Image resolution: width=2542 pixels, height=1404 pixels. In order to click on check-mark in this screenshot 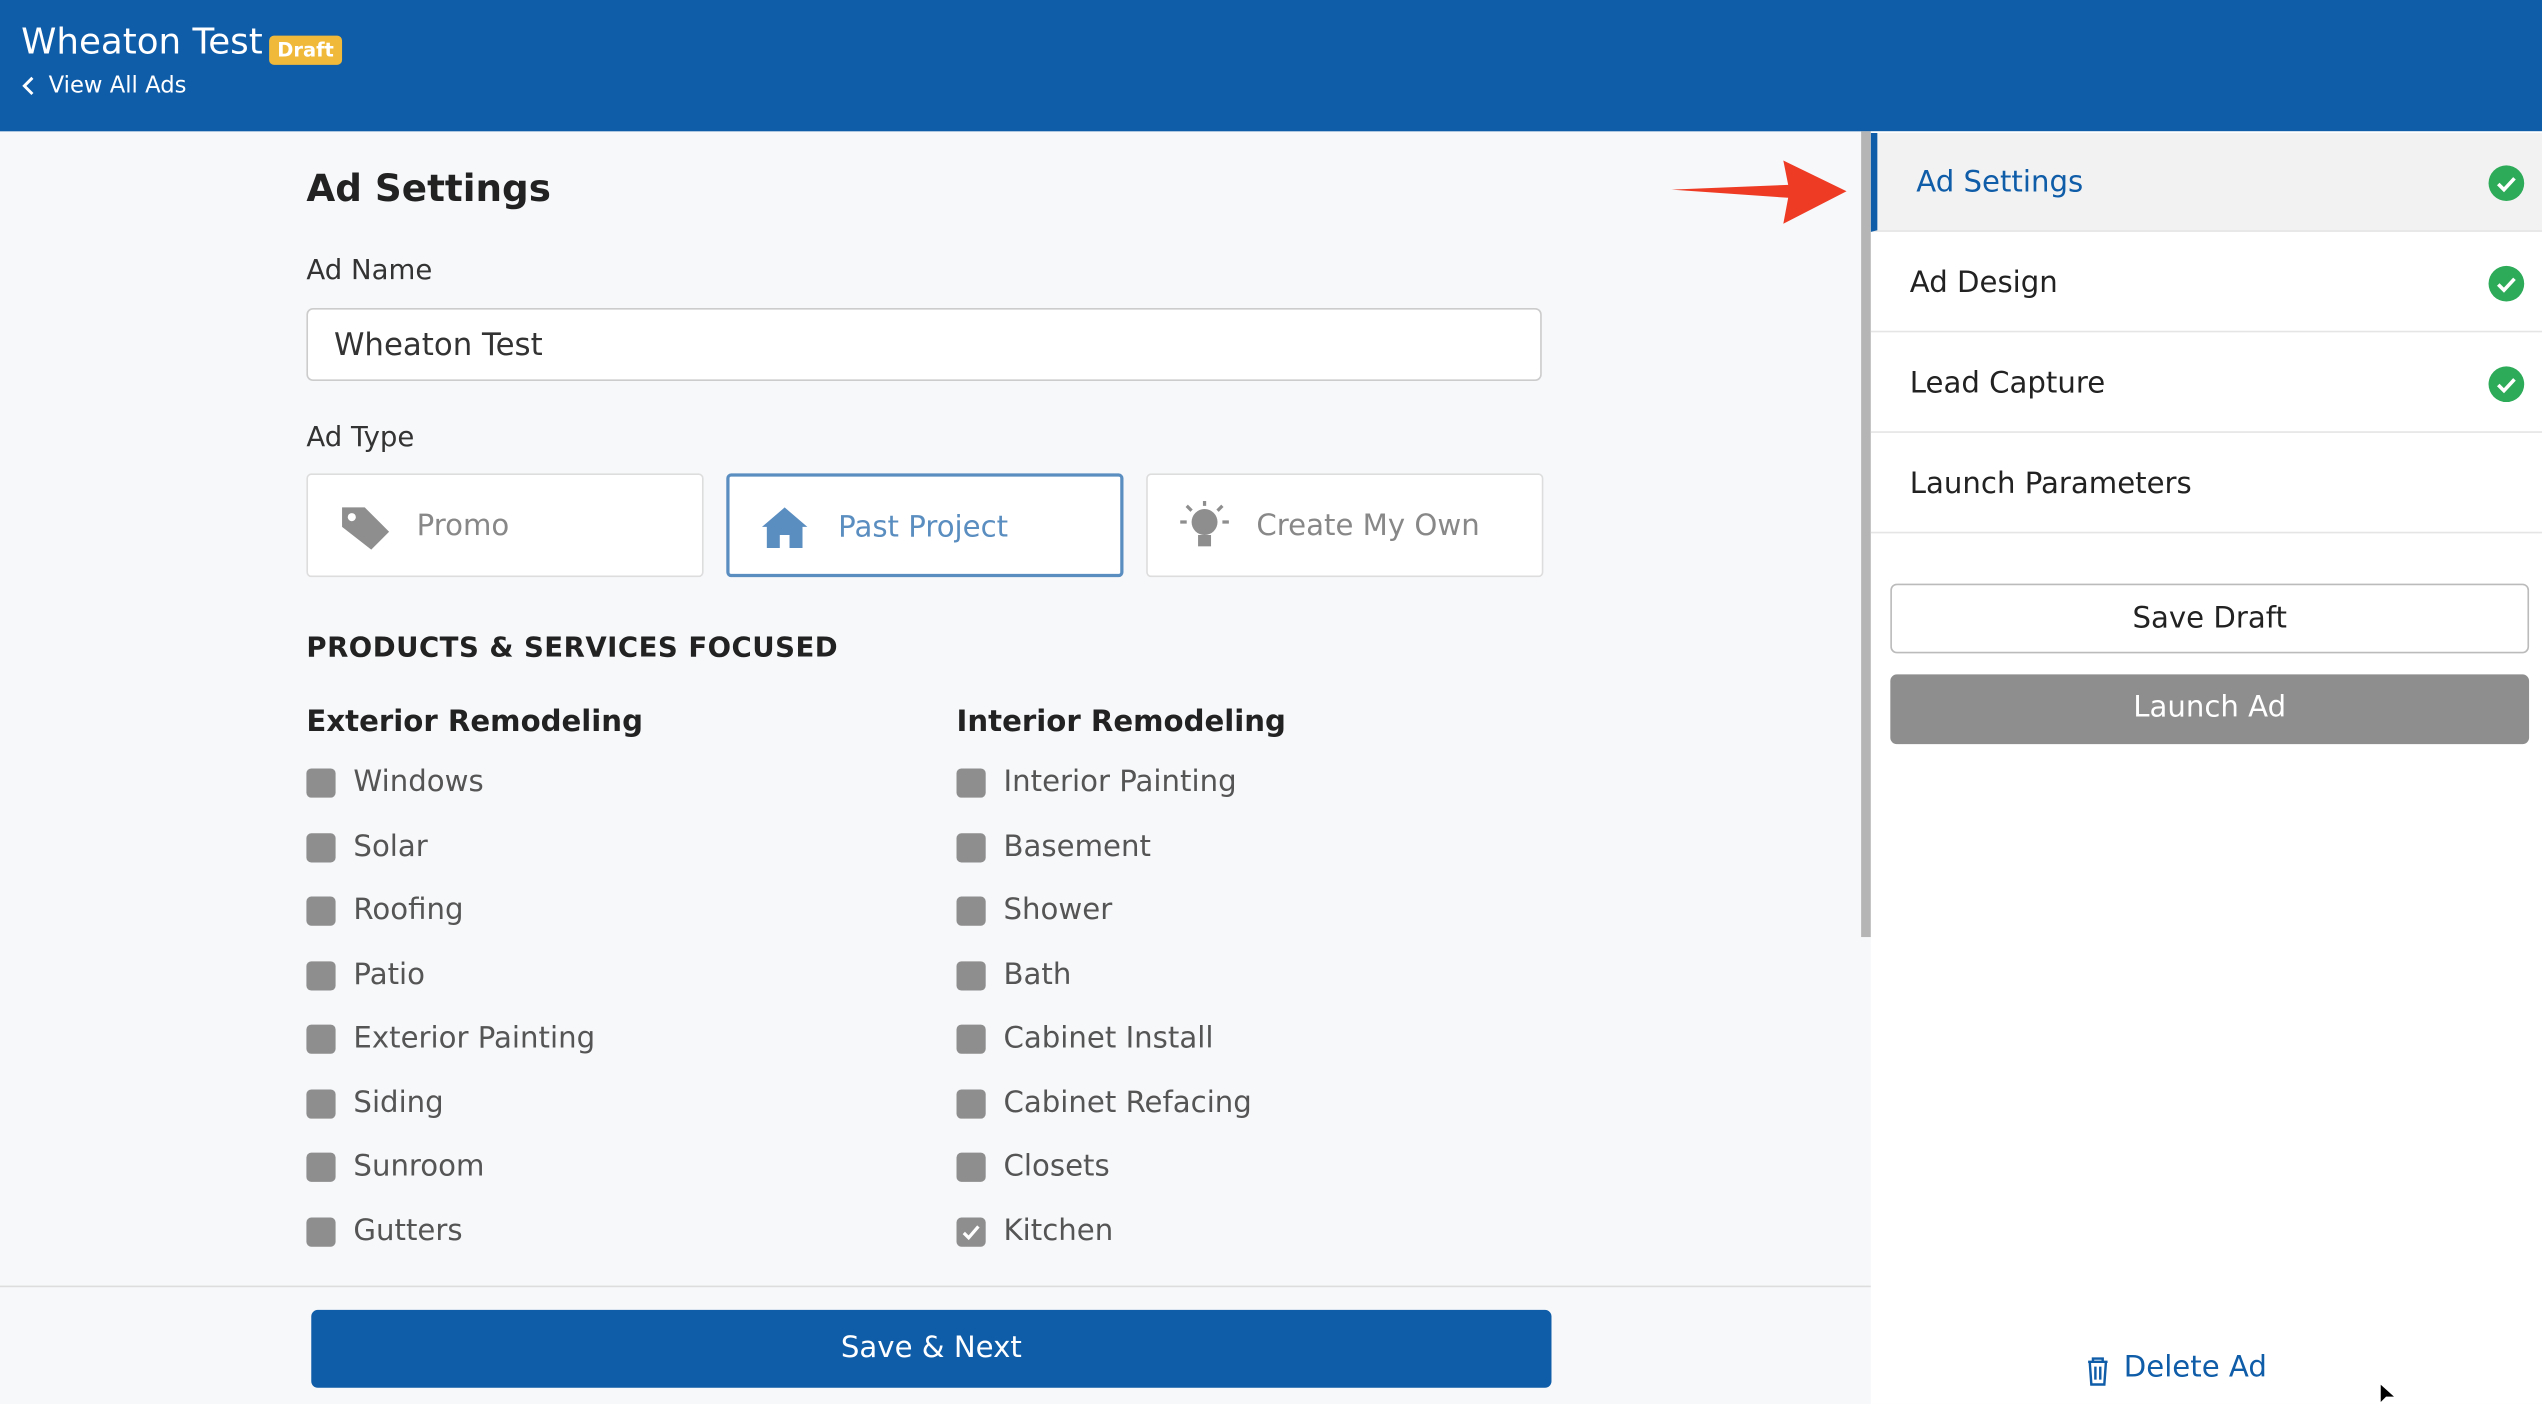, I will do `click(971, 1232)`.